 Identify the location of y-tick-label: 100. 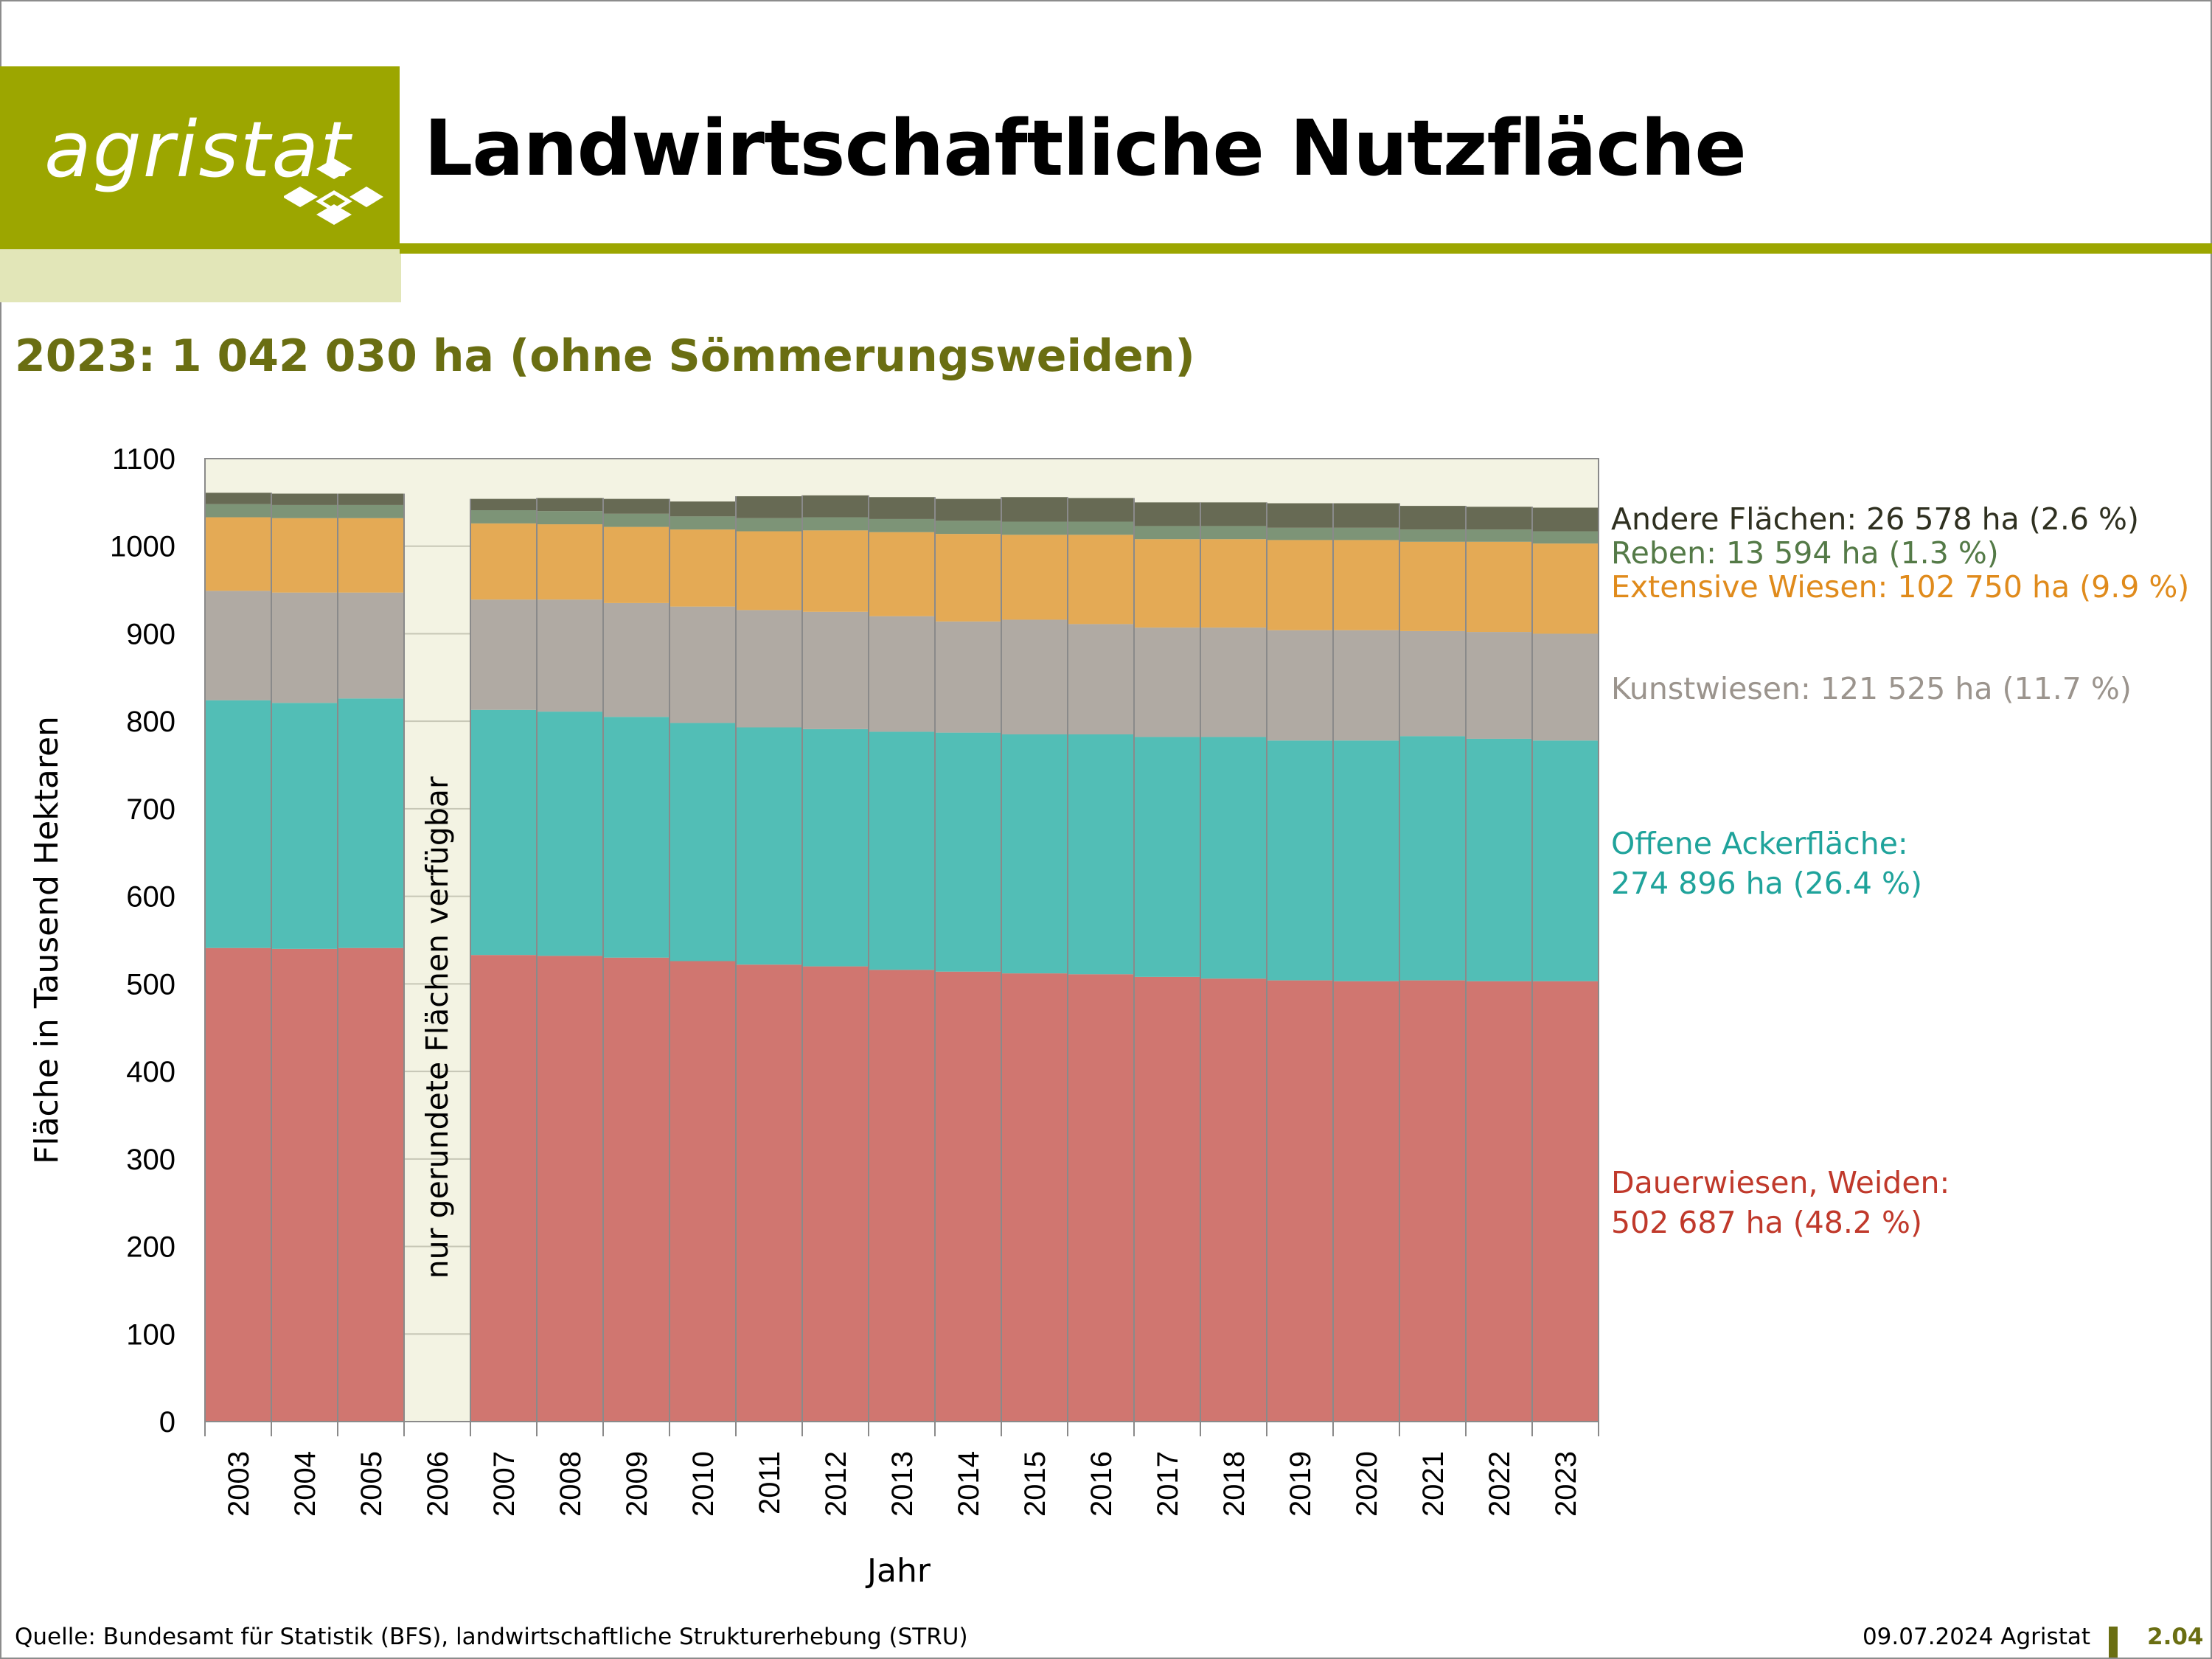
(150, 1334).